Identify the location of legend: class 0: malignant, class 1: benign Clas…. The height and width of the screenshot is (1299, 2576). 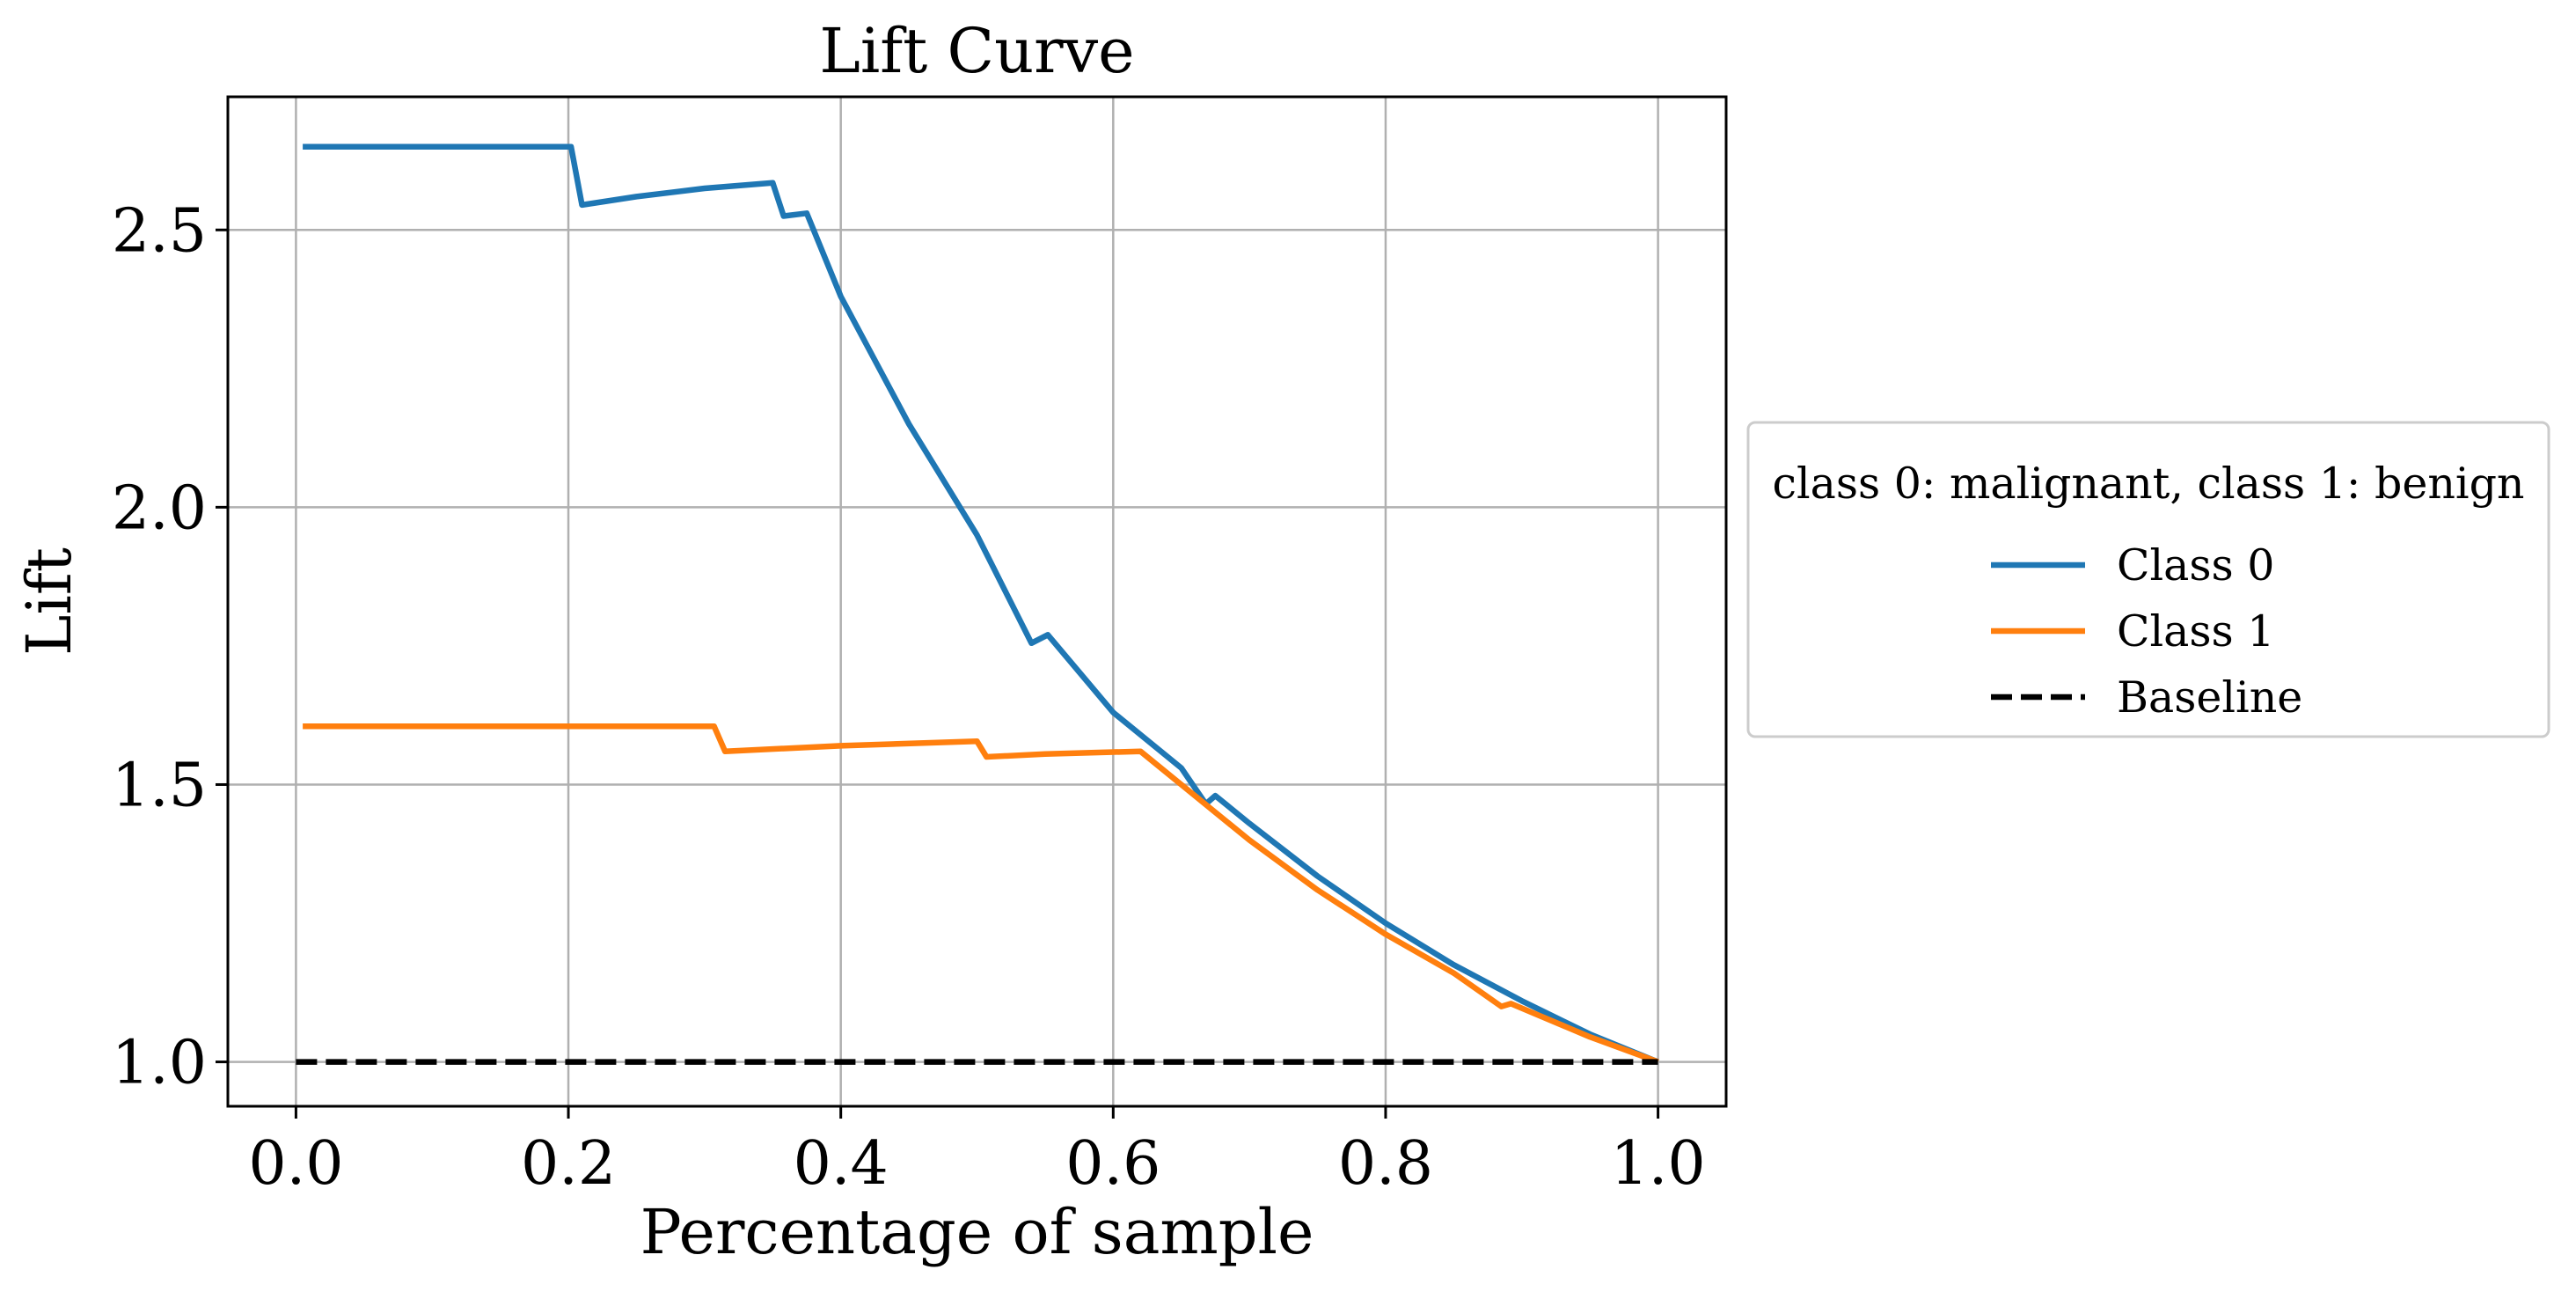
(2148, 579).